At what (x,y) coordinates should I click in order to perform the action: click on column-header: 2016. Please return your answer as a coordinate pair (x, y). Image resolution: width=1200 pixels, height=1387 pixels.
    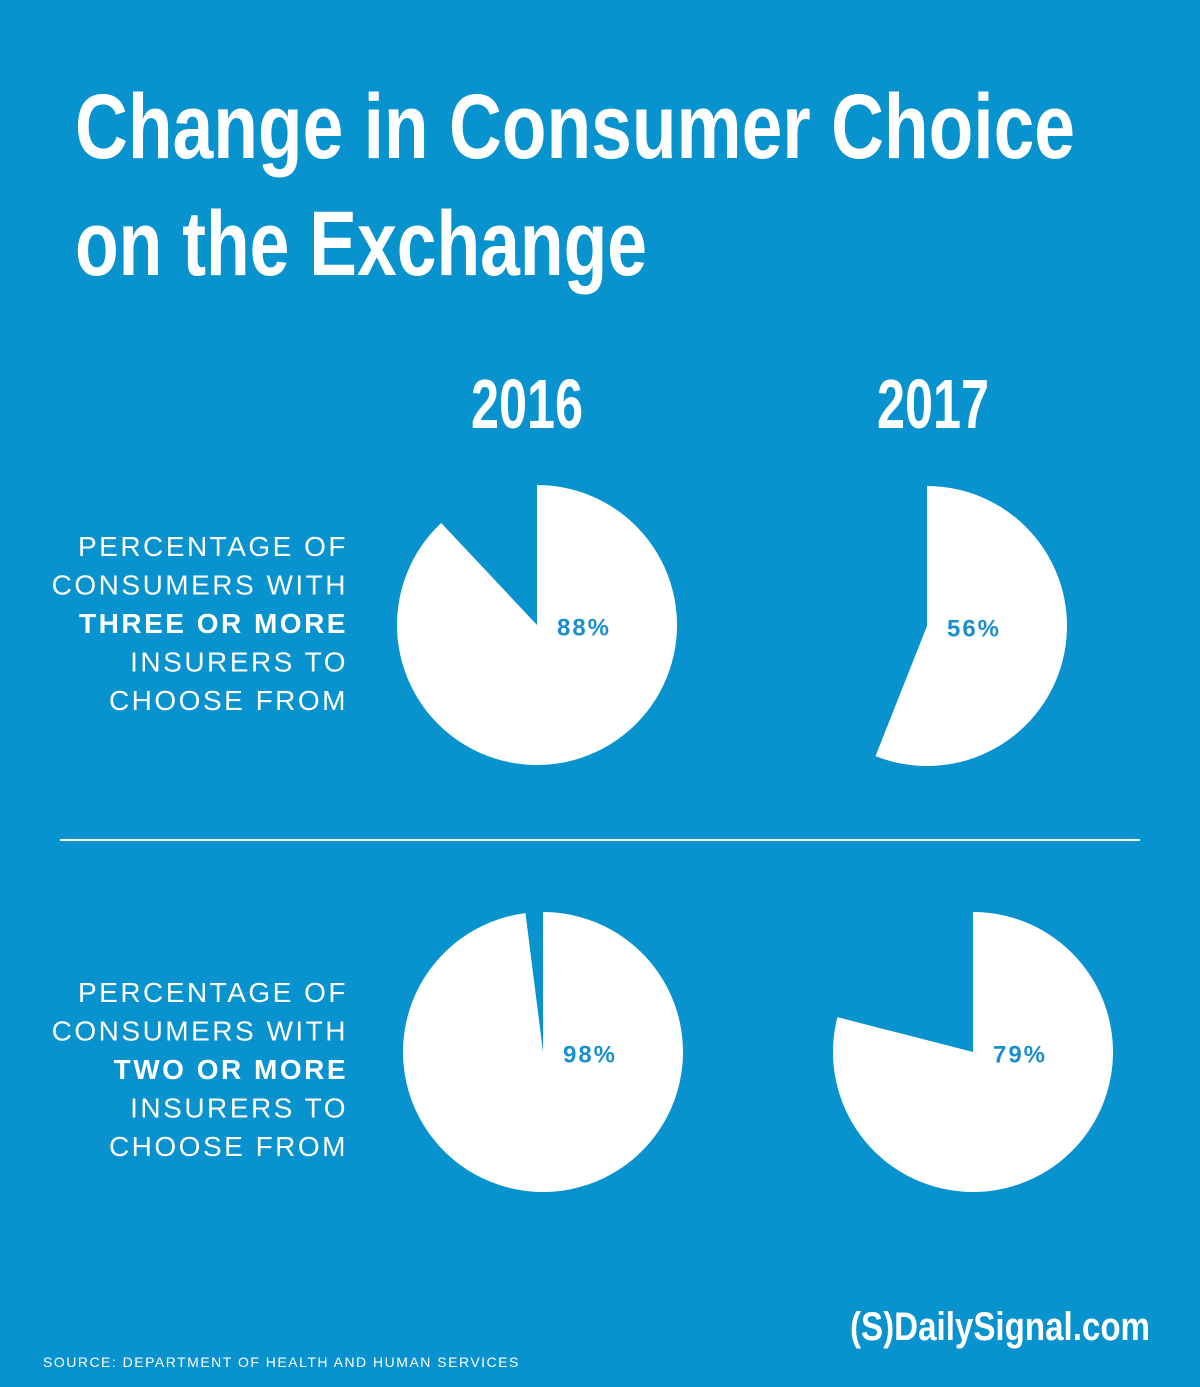
    Looking at the image, I should click on (527, 404).